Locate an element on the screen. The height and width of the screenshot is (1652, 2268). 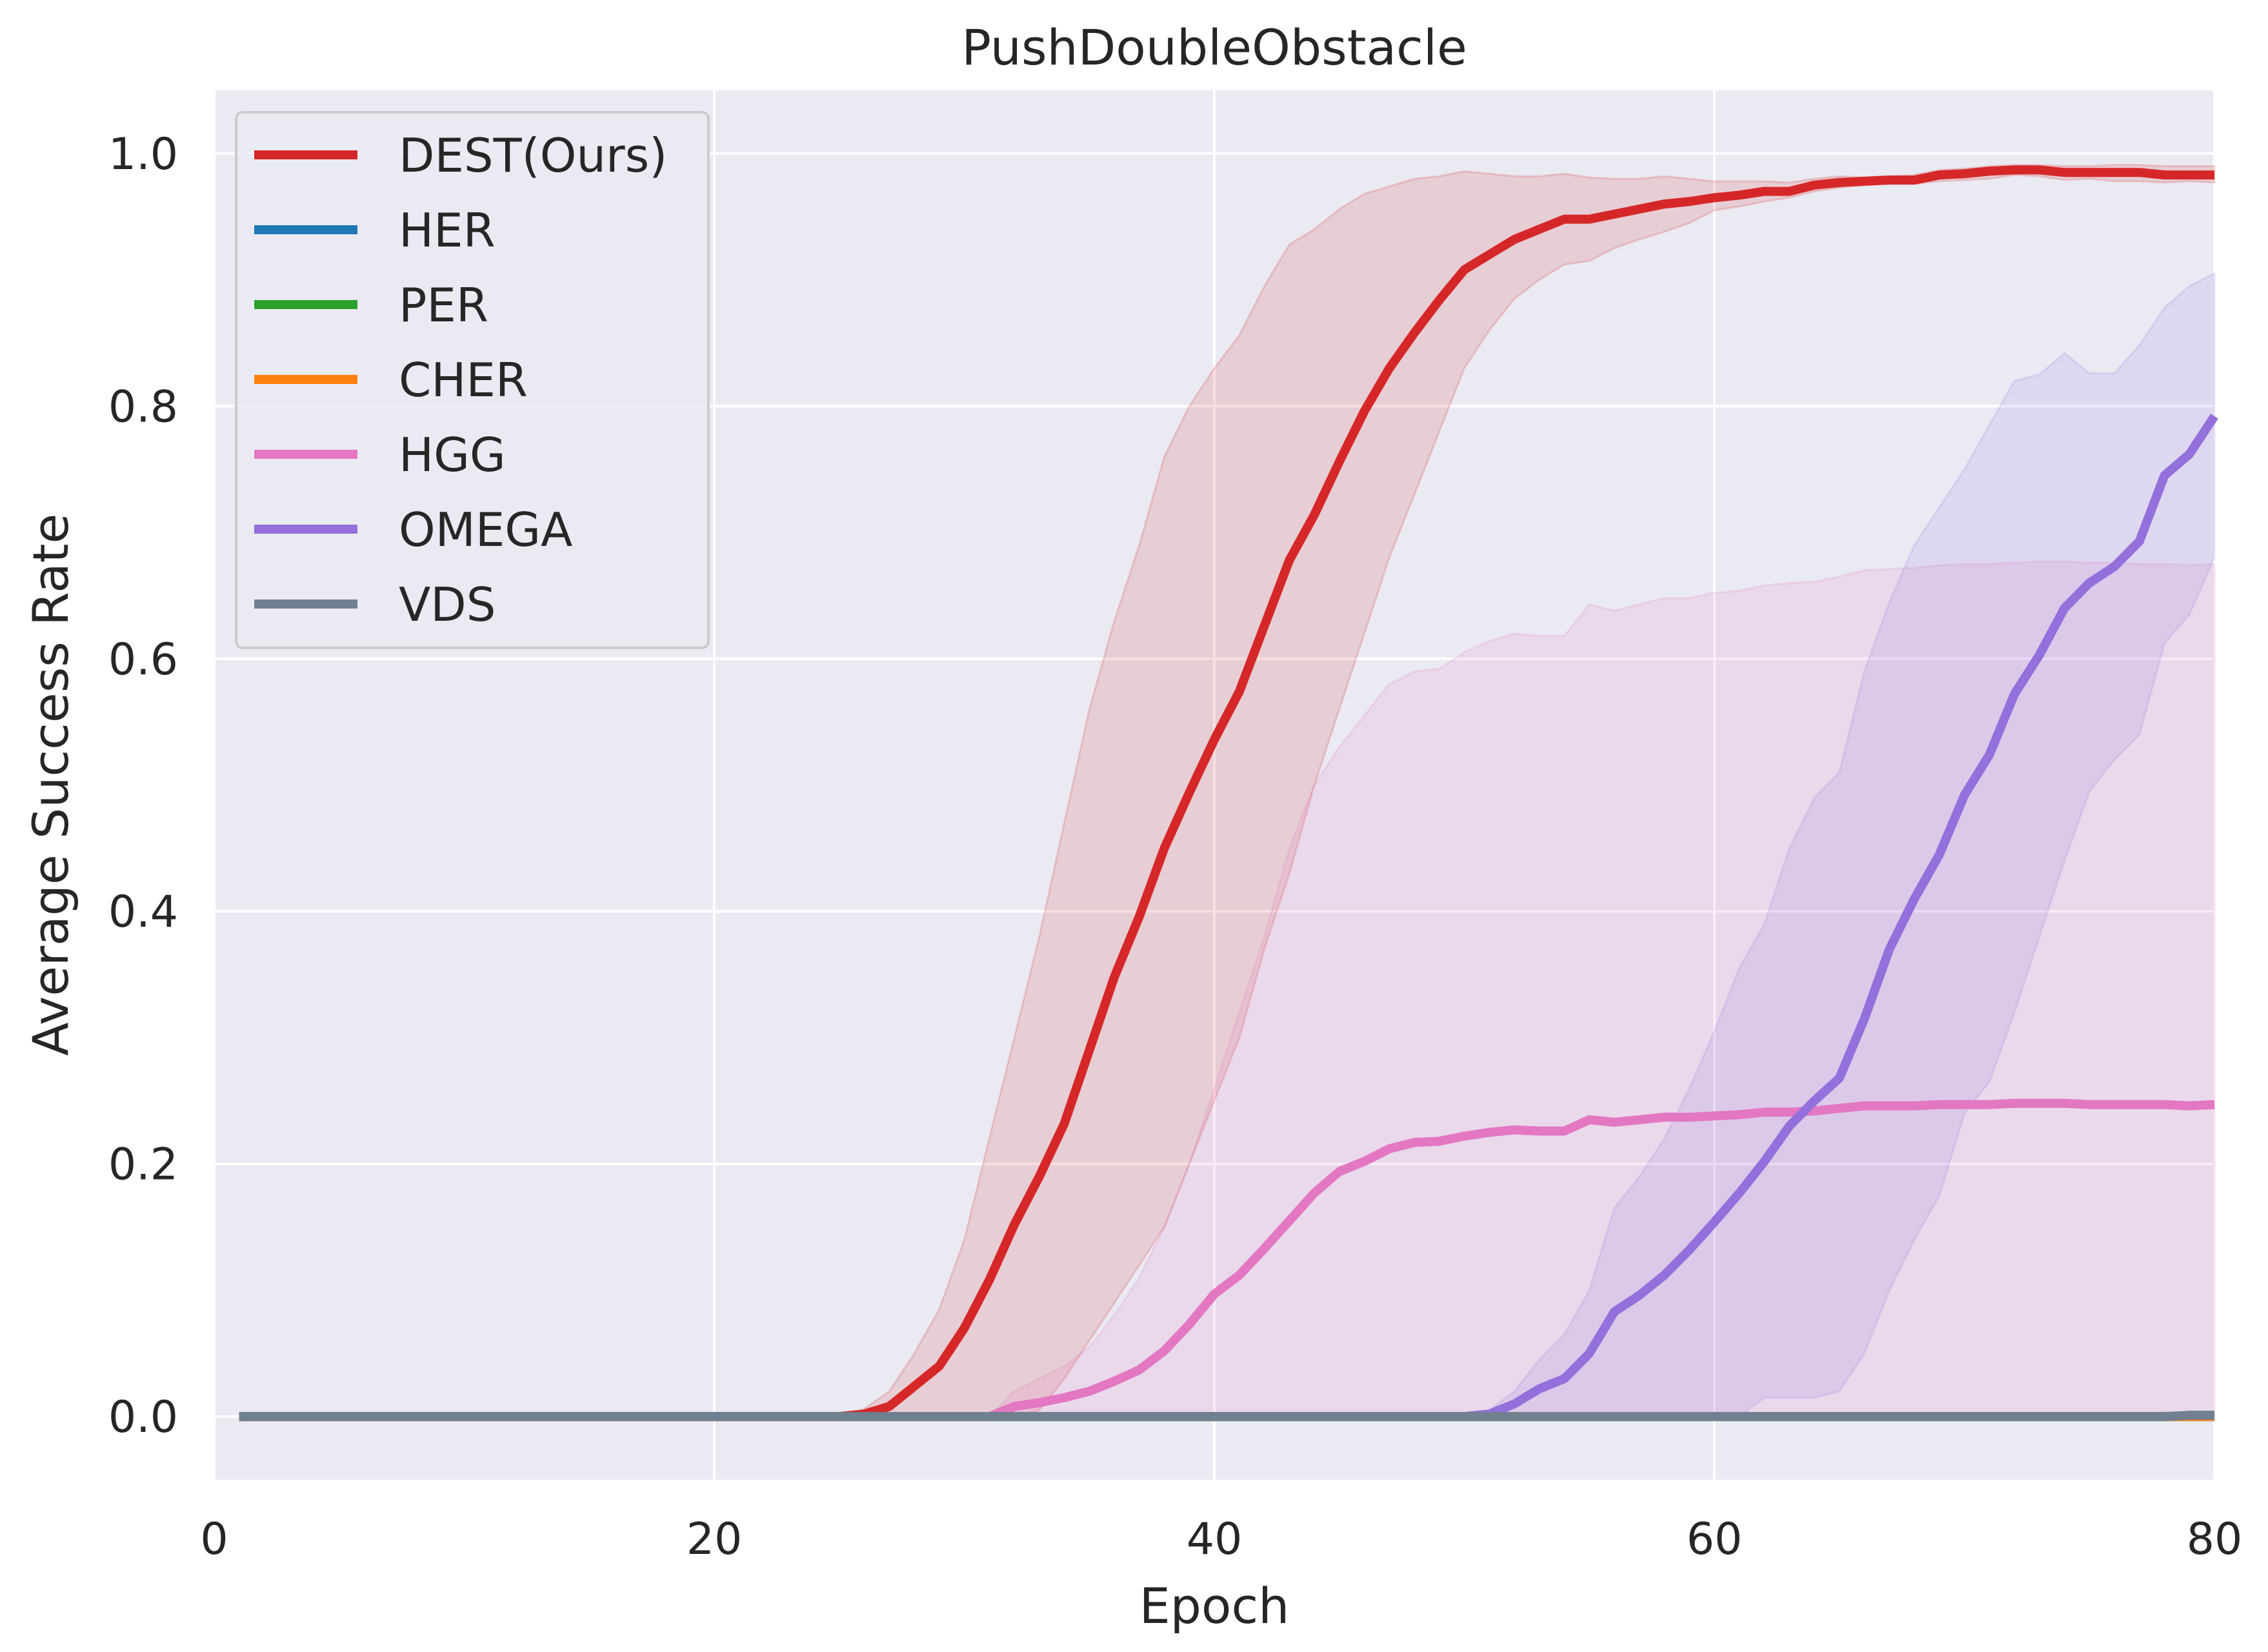
legend-label-dest-ours: DEST(Ours) is located at coordinates (533, 155).